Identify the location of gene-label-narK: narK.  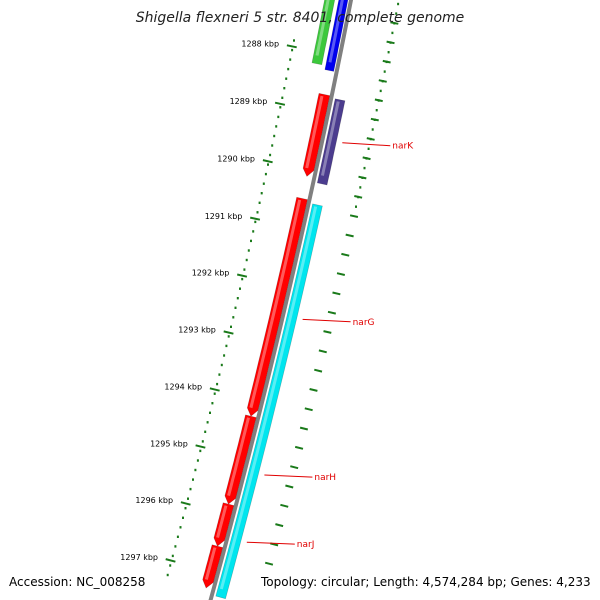
(403, 147).